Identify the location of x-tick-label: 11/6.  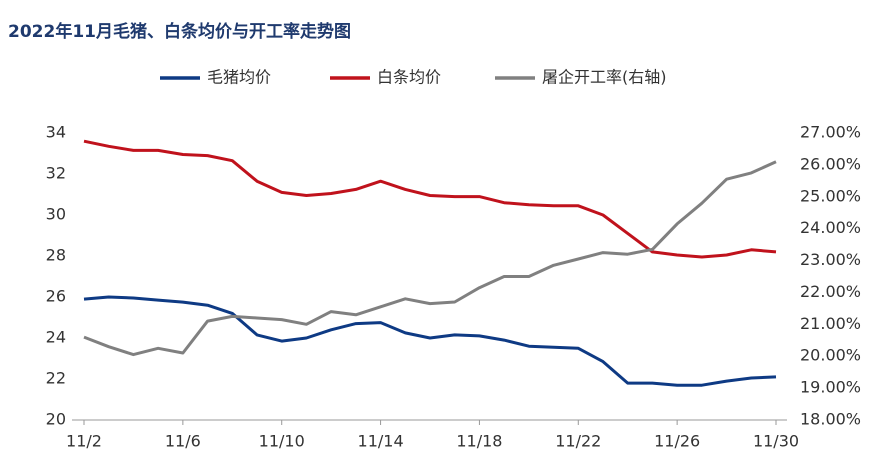
(183, 441).